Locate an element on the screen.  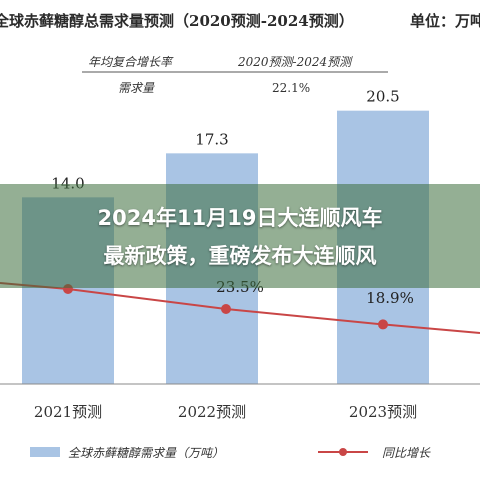
note-row-label: 需求量 is located at coordinates (136, 88).